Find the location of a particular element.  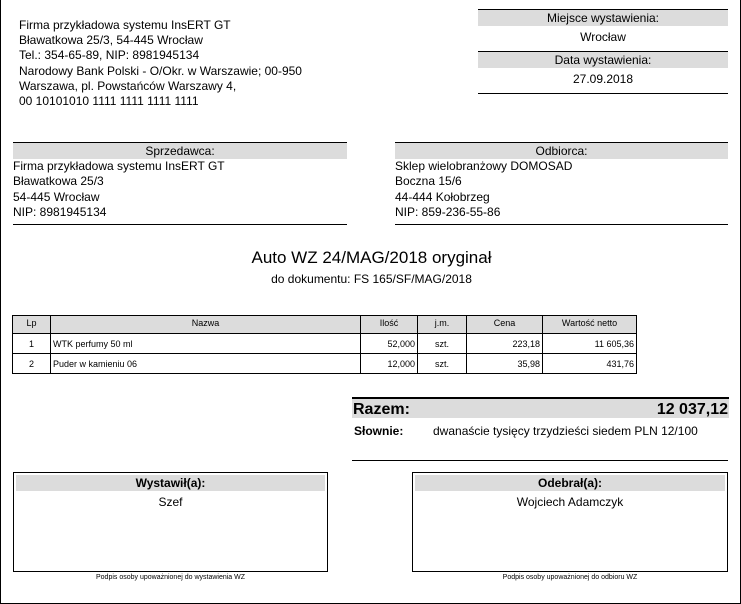

date-label: Data wystawienia: is located at coordinates (603, 59).